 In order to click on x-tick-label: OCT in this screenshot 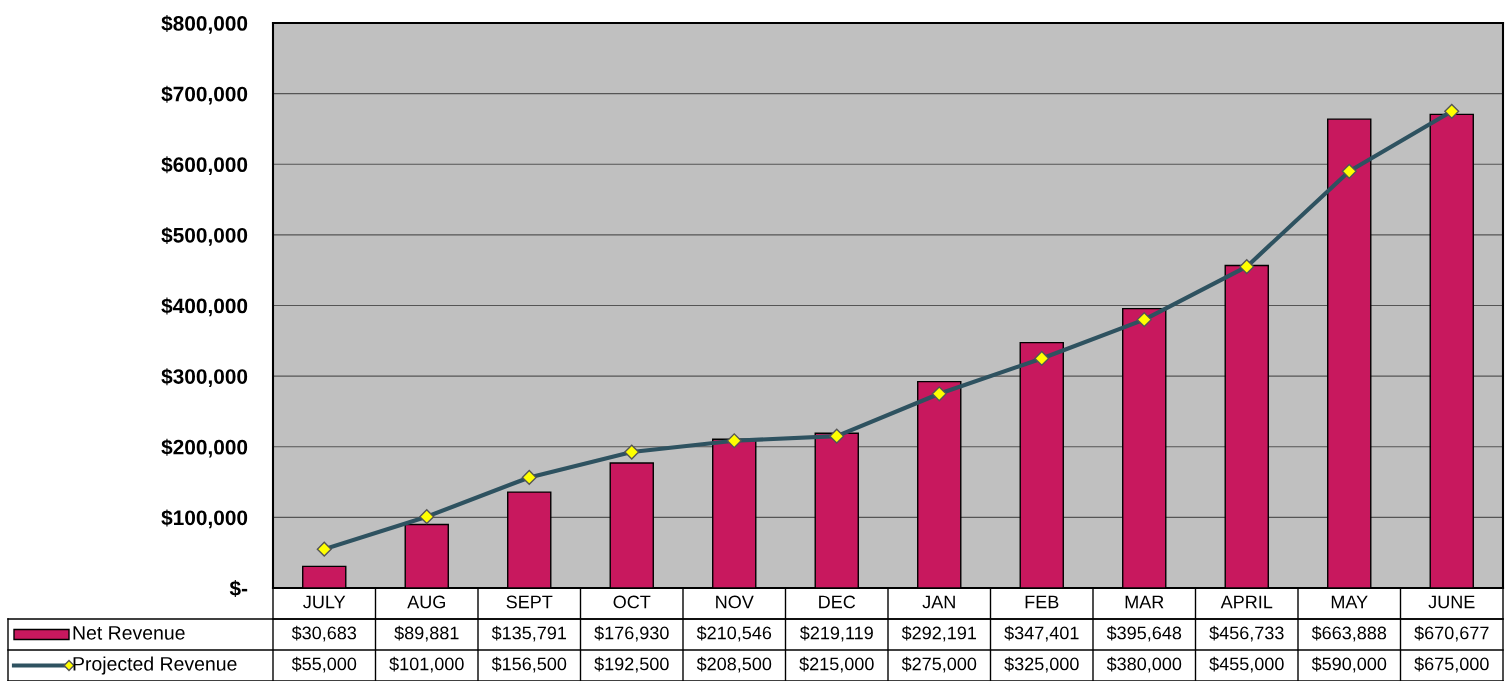, I will do `click(632, 602)`.